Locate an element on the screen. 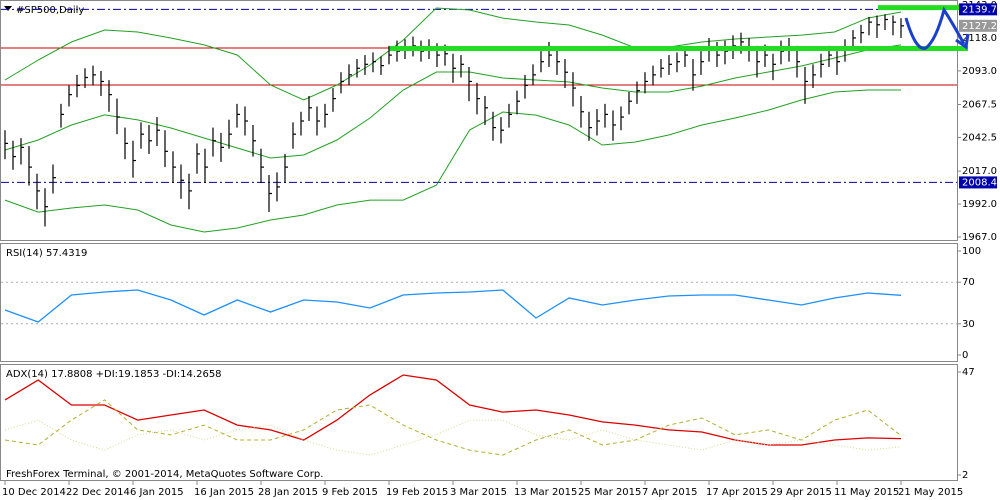 This screenshot has height=500, width=1000. y-tick-label: 2118.0 is located at coordinates (979, 38).